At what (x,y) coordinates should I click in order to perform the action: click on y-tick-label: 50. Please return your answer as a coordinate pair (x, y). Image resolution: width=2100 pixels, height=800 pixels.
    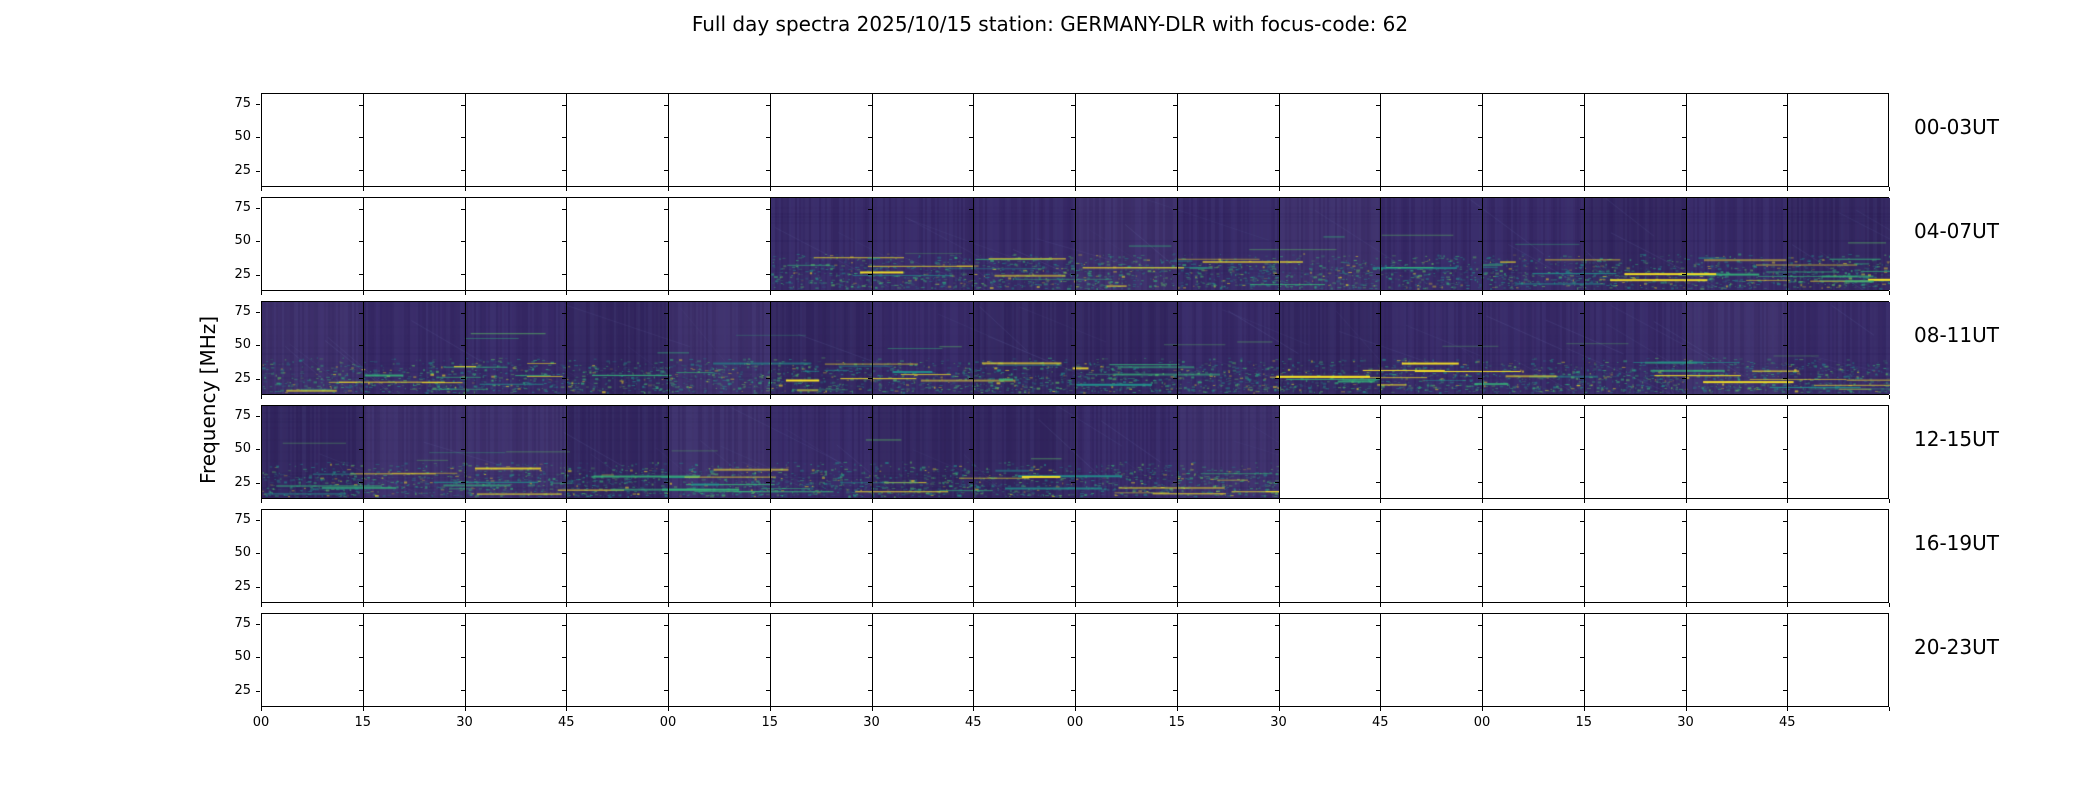
    Looking at the image, I should click on (242, 656).